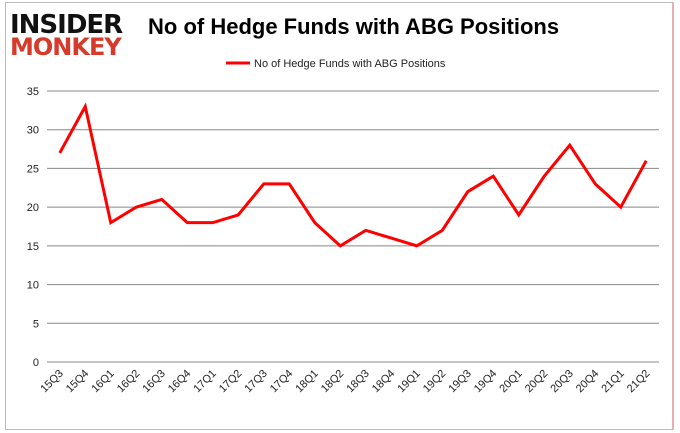 The height and width of the screenshot is (433, 680). I want to click on y-tick-label: 30, so click(33, 131).